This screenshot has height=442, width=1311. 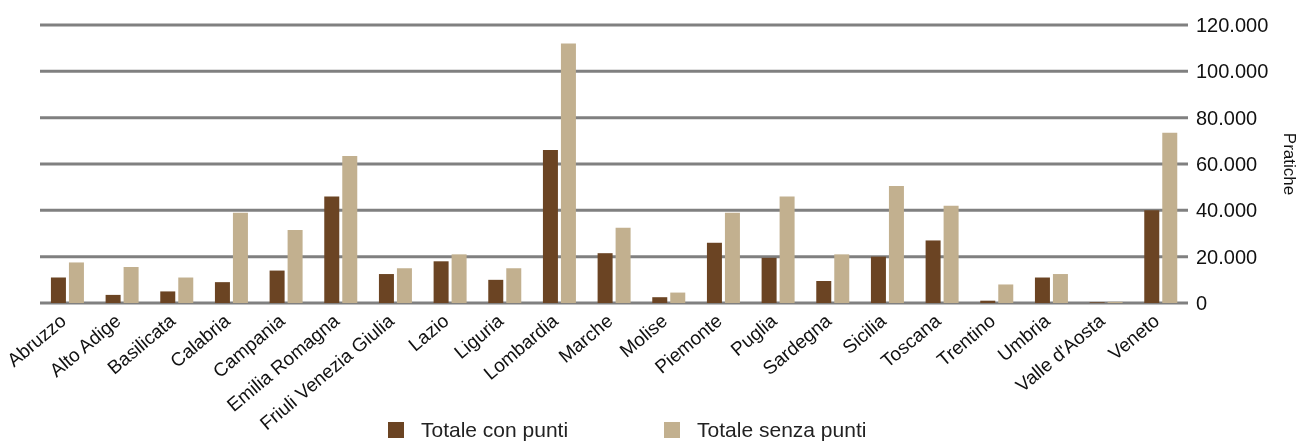 What do you see at coordinates (782, 430) in the screenshot?
I see `legend-label: Totale senza punti` at bounding box center [782, 430].